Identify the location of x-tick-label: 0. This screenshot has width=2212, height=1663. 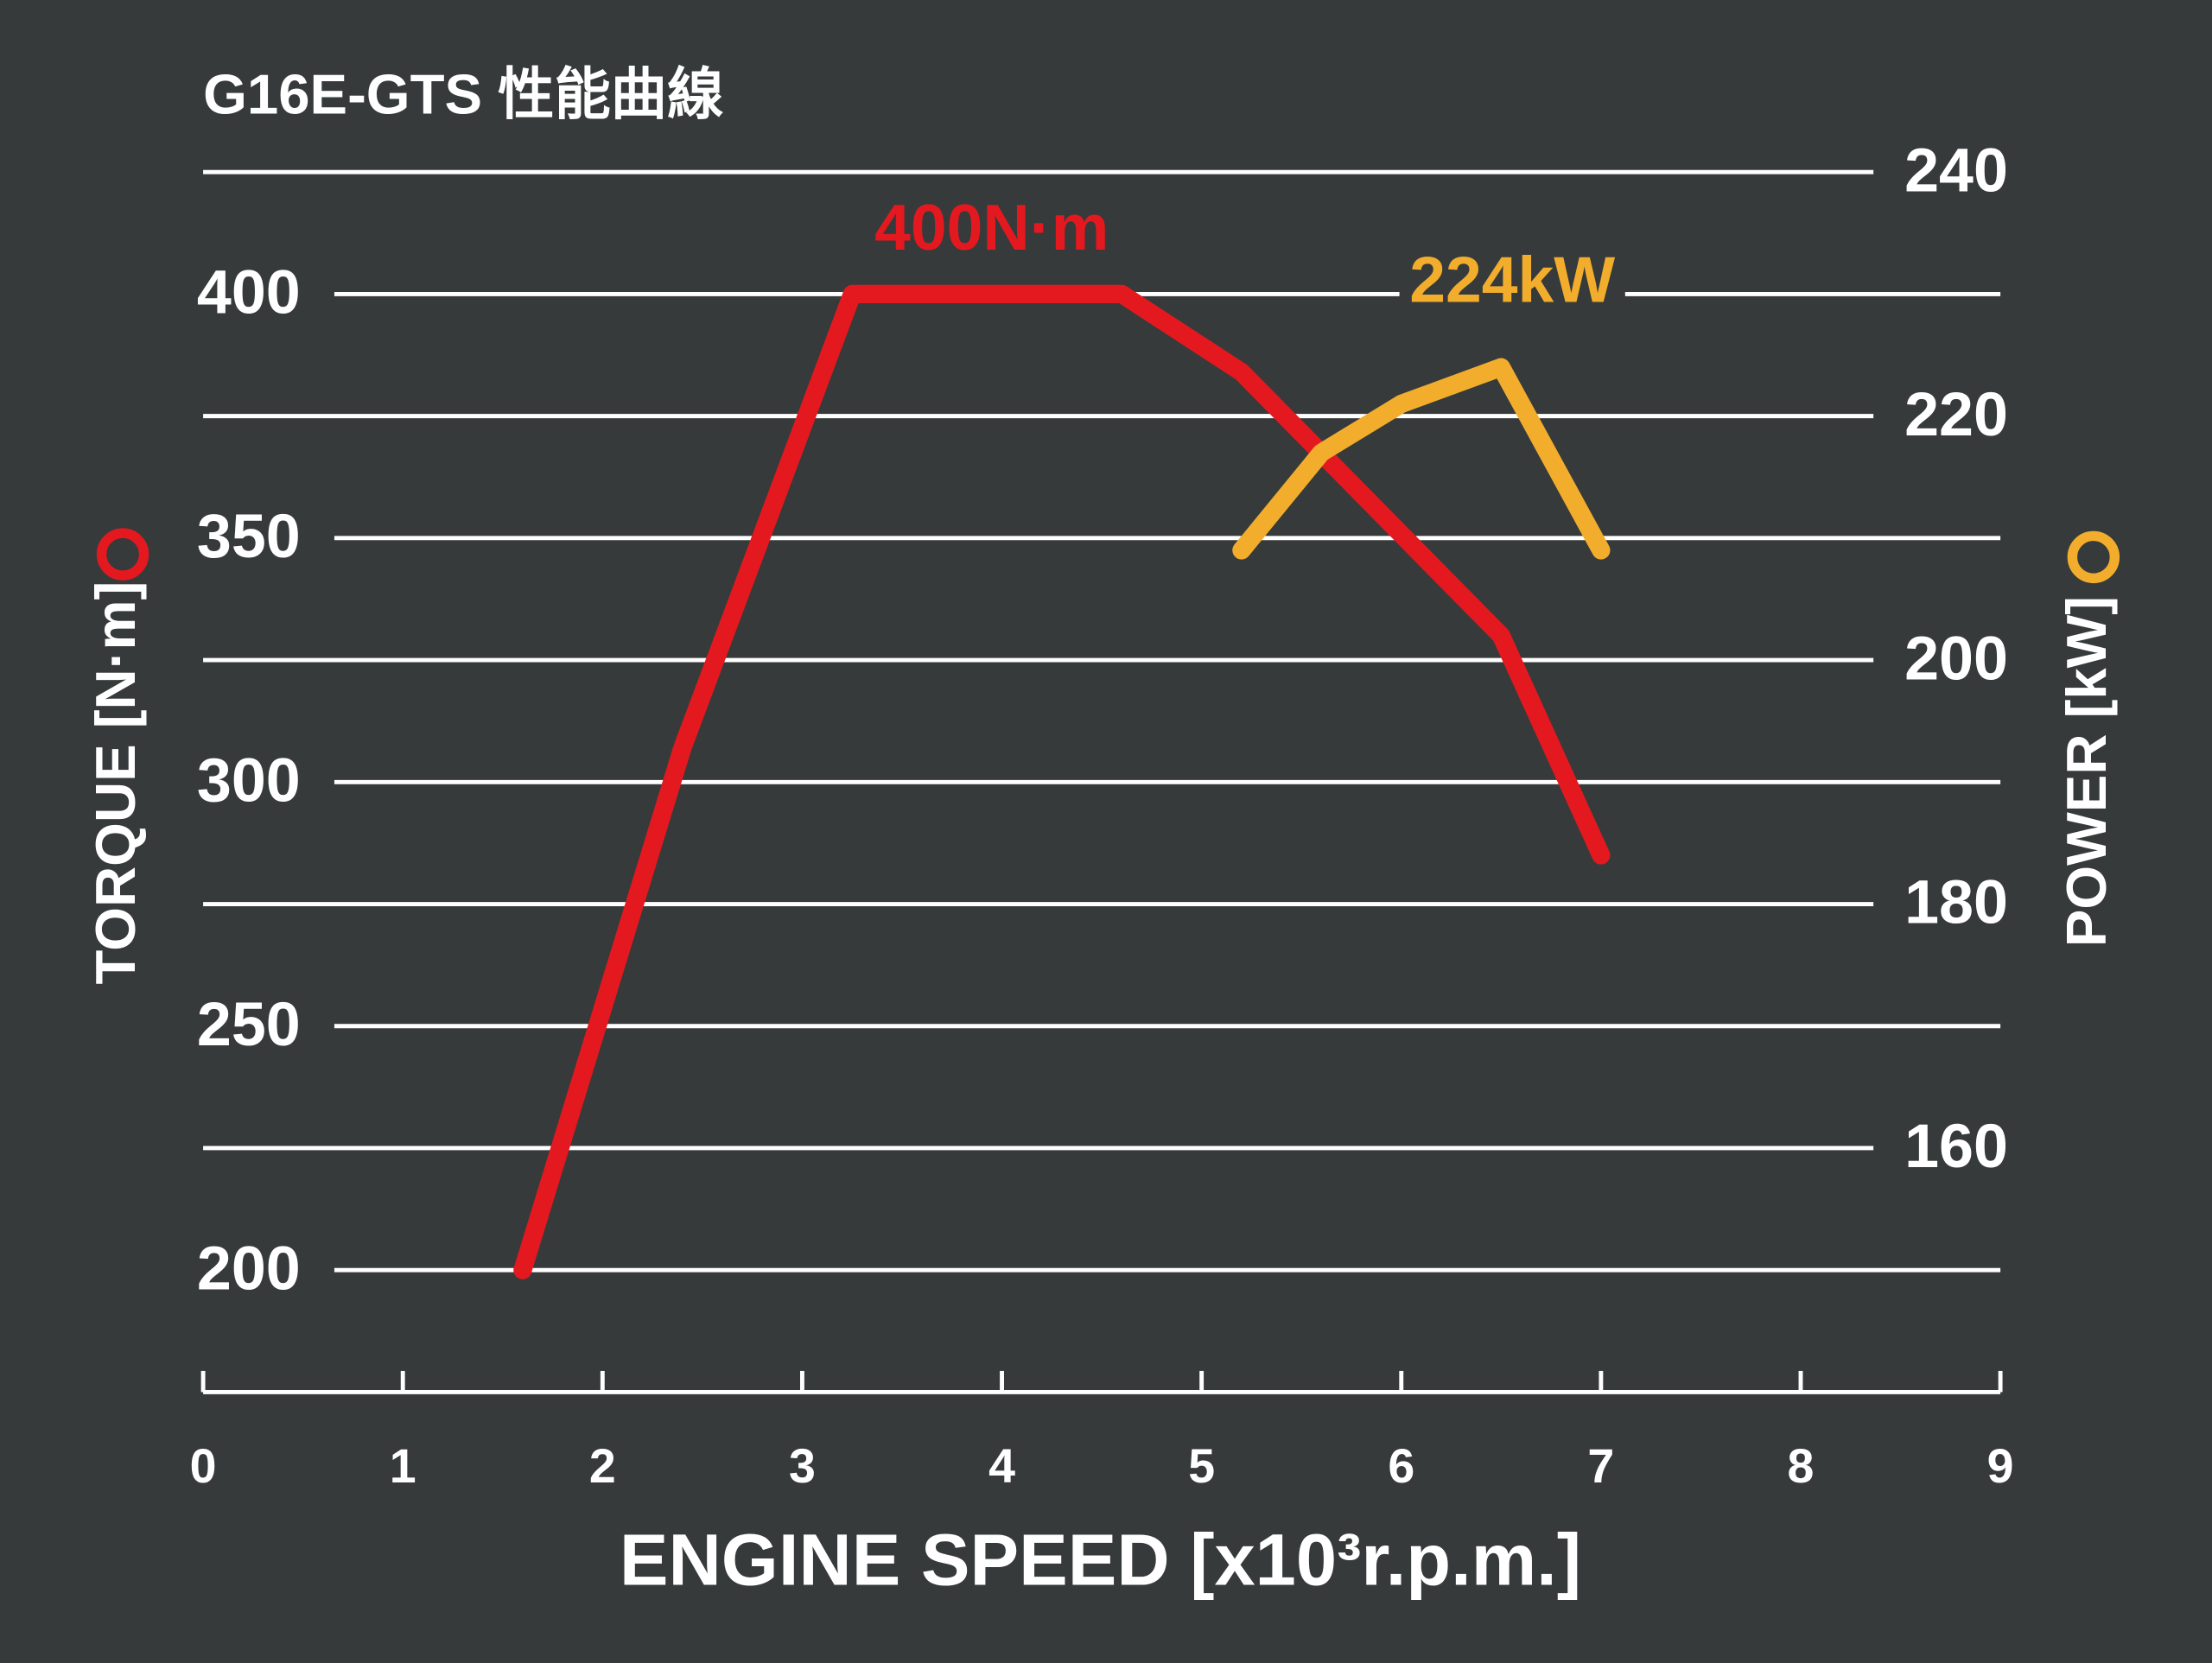
(203, 1466).